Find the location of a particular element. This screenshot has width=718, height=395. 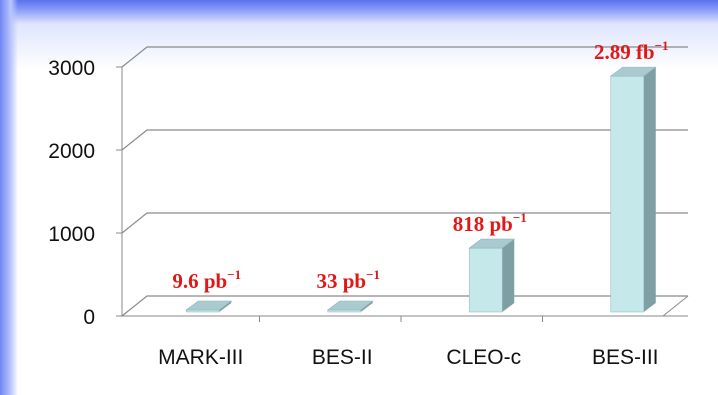

x-category-label: CLEO-c is located at coordinates (483, 357).